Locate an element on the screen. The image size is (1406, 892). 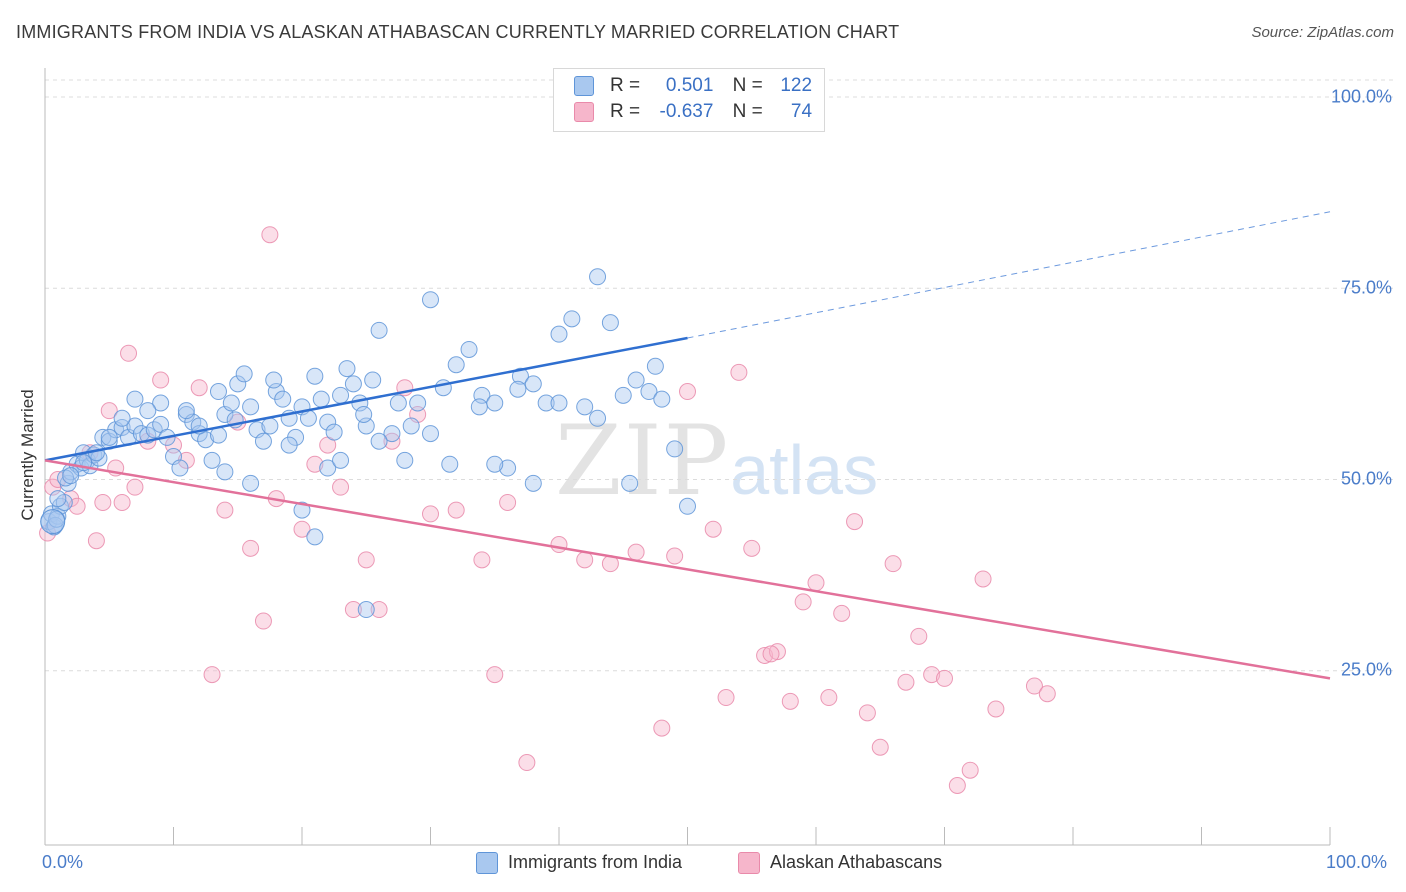
india-trend-line-extension is located at coordinates (1009, 275).